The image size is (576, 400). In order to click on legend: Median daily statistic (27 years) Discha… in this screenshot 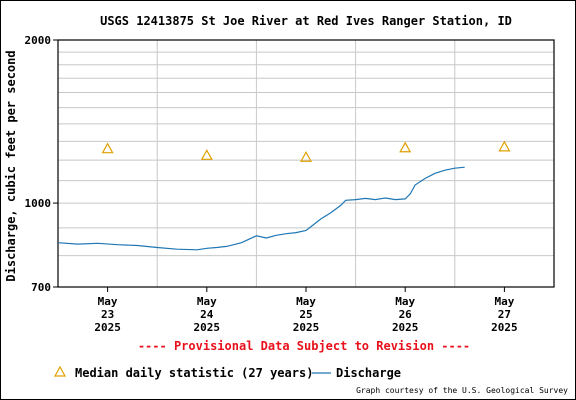, I will do `click(227, 372)`.